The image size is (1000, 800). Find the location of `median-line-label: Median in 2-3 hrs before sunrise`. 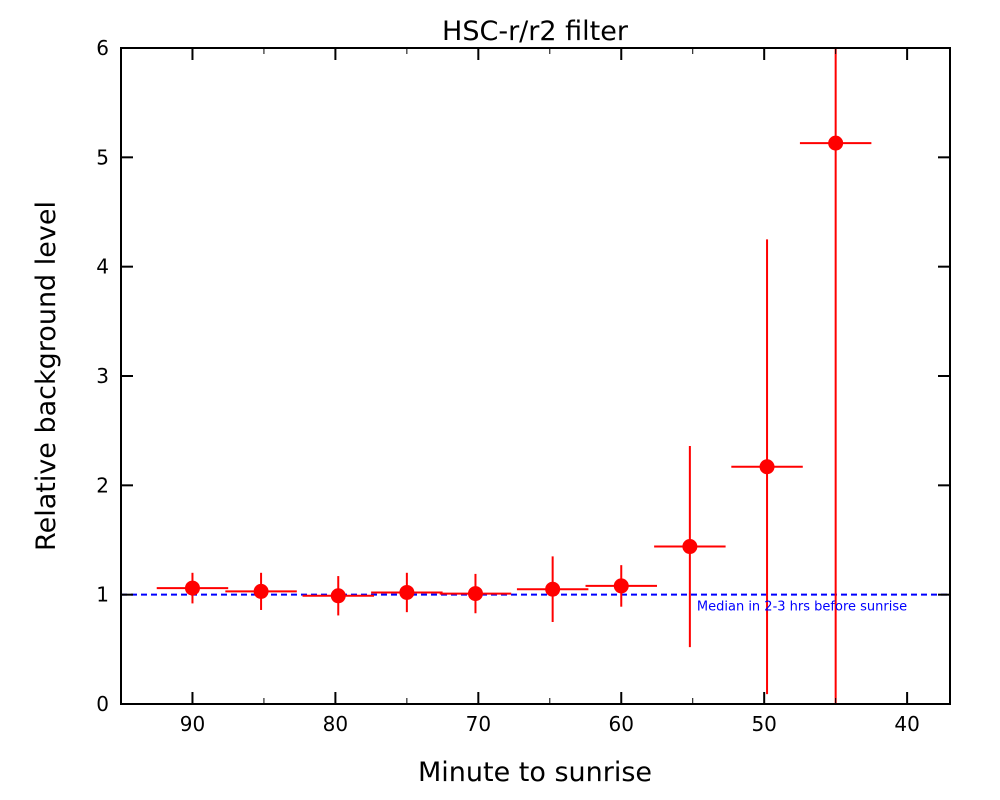

median-line-label: Median in 2-3 hrs before sunrise is located at coordinates (802, 607).